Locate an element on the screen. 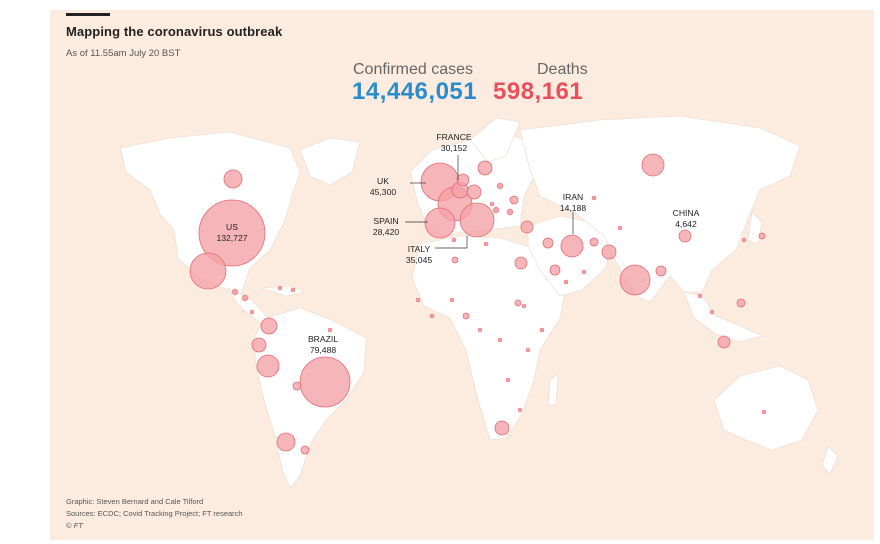 The image size is (880, 544). bubble-indonesia is located at coordinates (724, 342).